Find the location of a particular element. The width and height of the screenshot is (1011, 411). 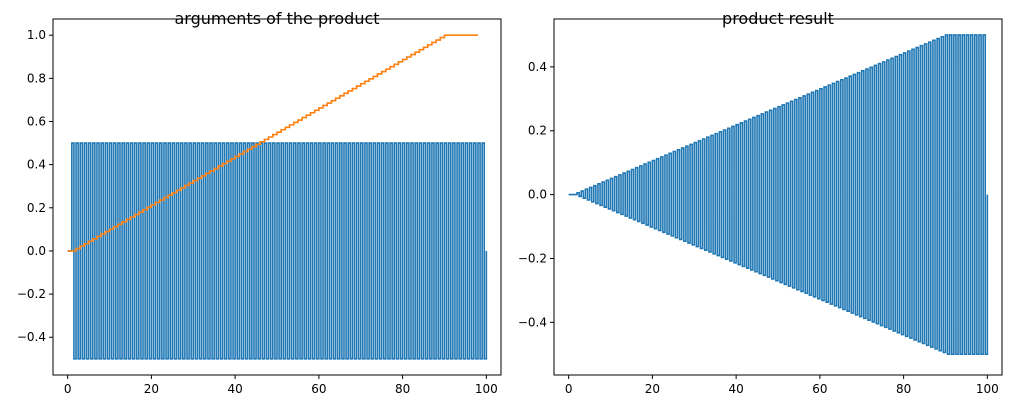

left-x-tick-label: 60 is located at coordinates (318, 389).